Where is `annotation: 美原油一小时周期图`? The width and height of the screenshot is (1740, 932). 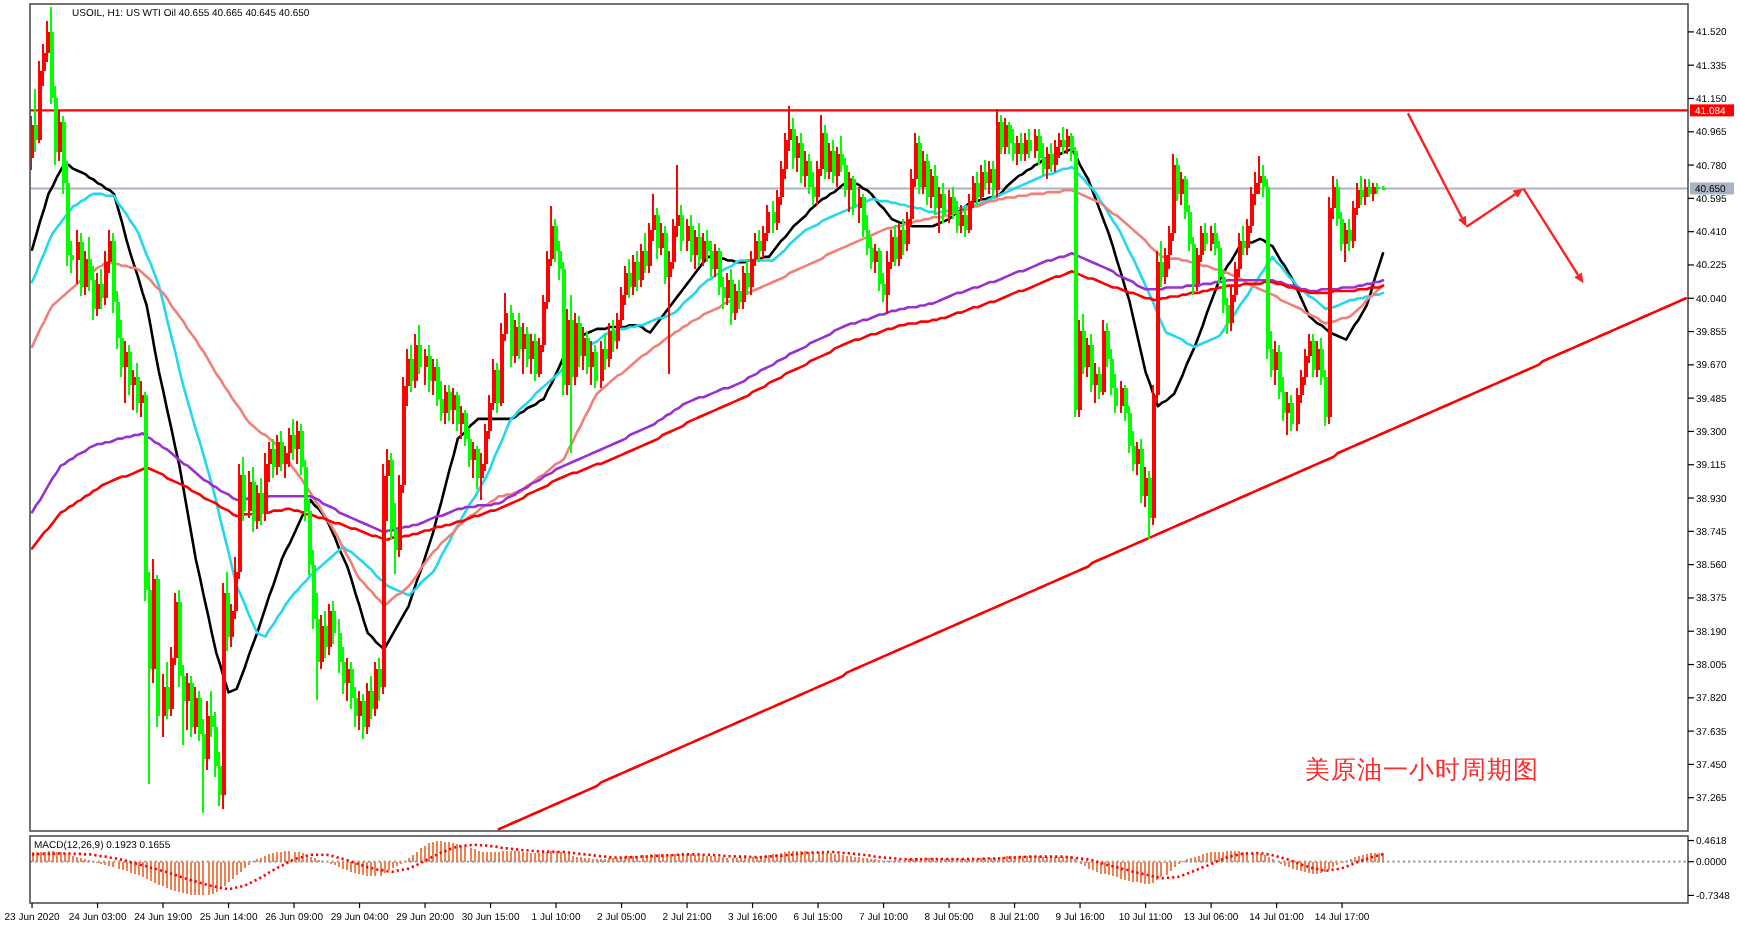
annotation: 美原油一小时周期图 is located at coordinates (1422, 768).